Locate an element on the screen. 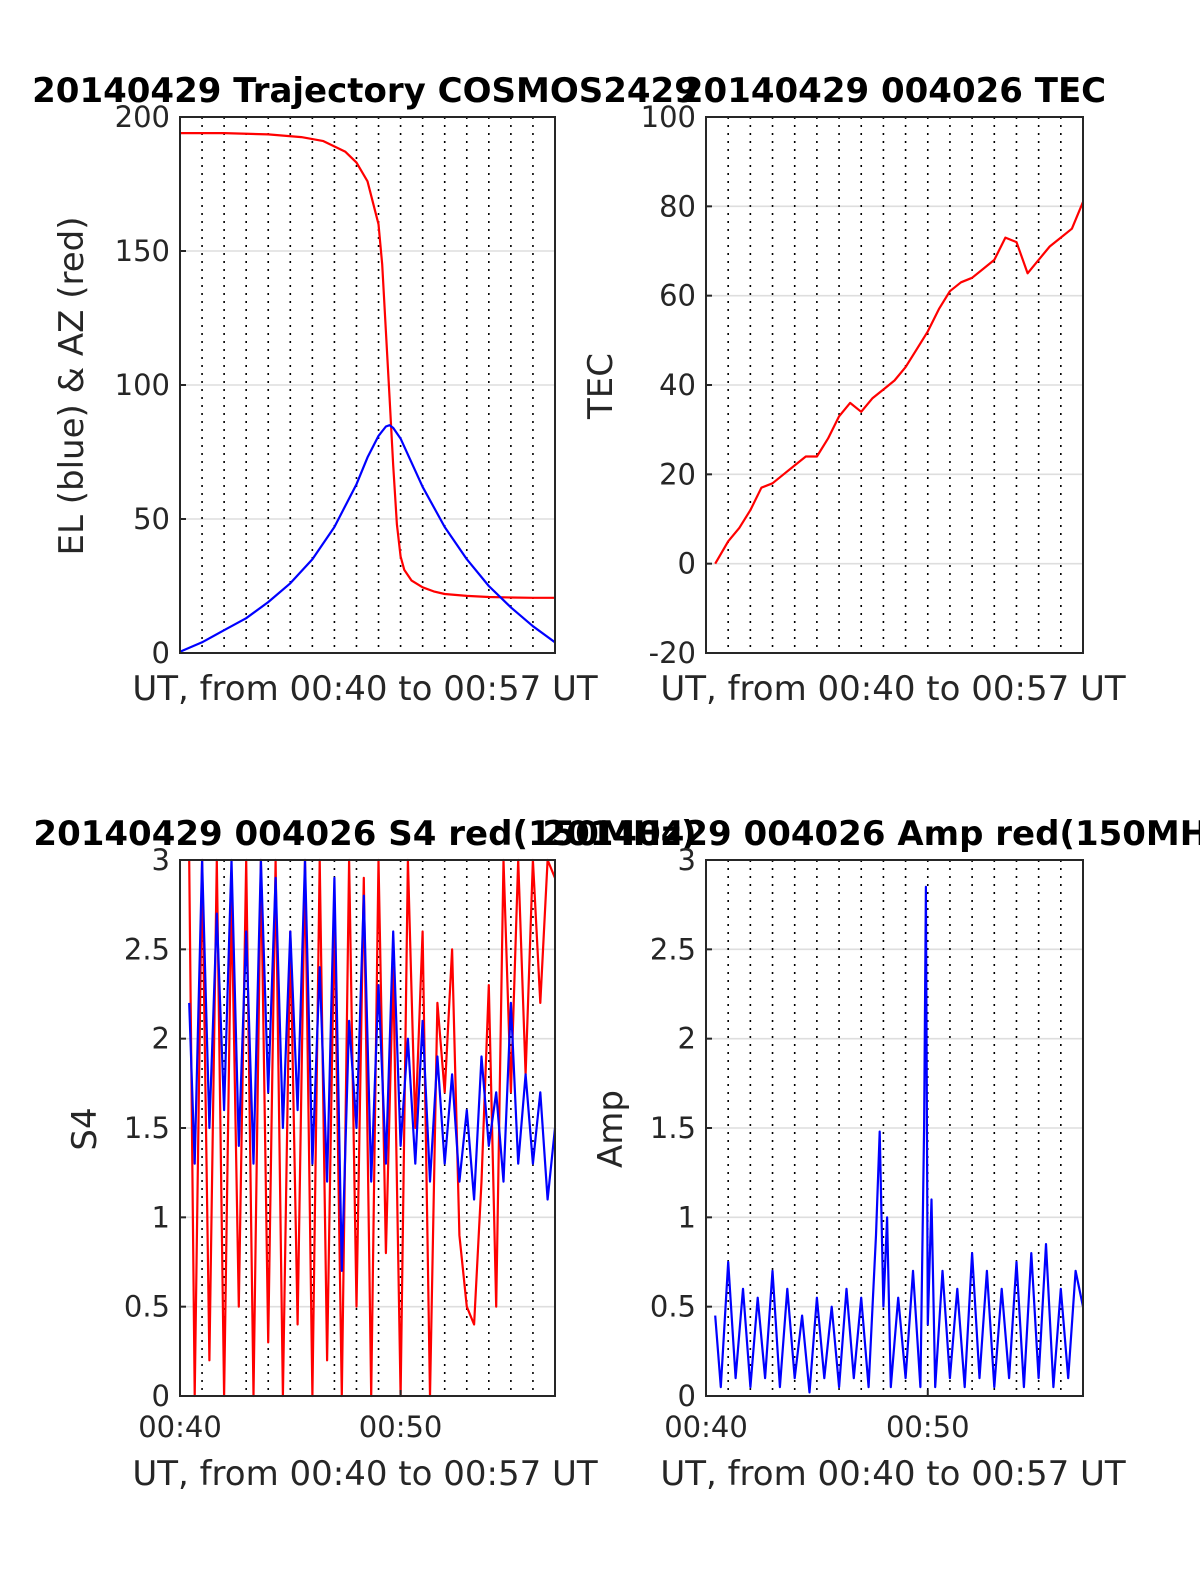 The height and width of the screenshot is (1575, 1200). s4-ytick-label-3: 1.5 is located at coordinates (147, 1128).